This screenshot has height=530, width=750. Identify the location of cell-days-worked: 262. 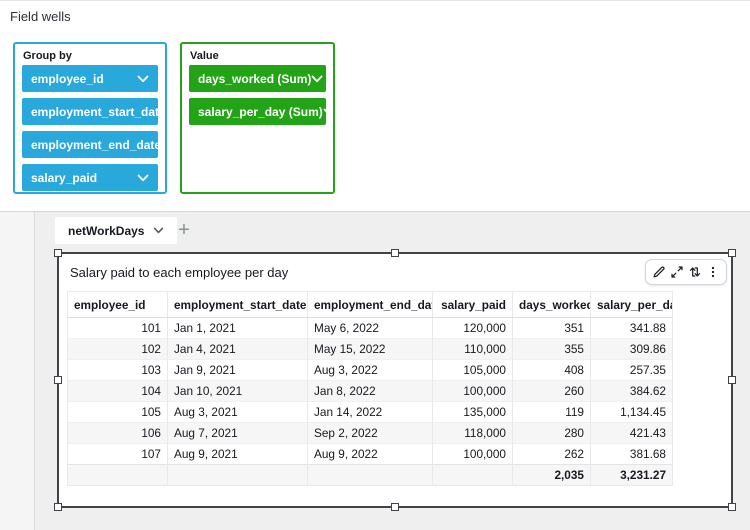
(551, 454).